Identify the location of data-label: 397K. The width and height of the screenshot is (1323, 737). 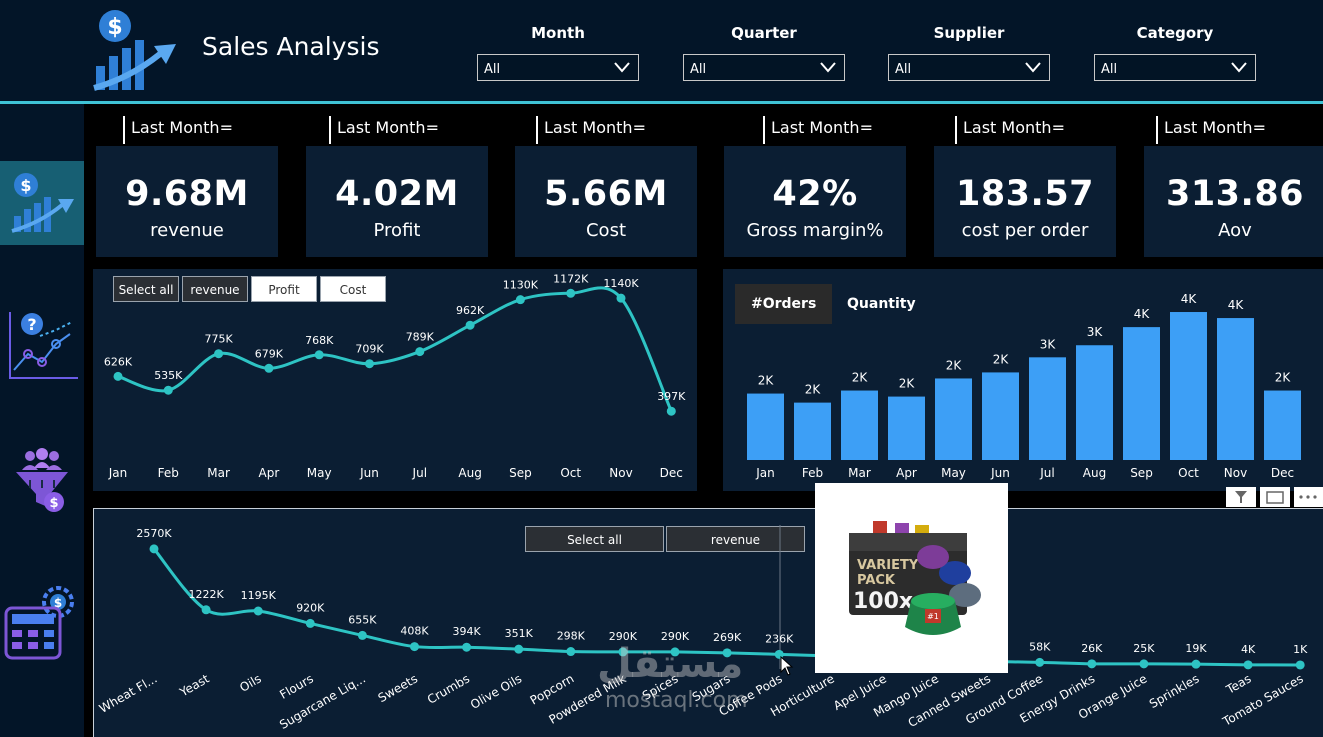
(671, 396).